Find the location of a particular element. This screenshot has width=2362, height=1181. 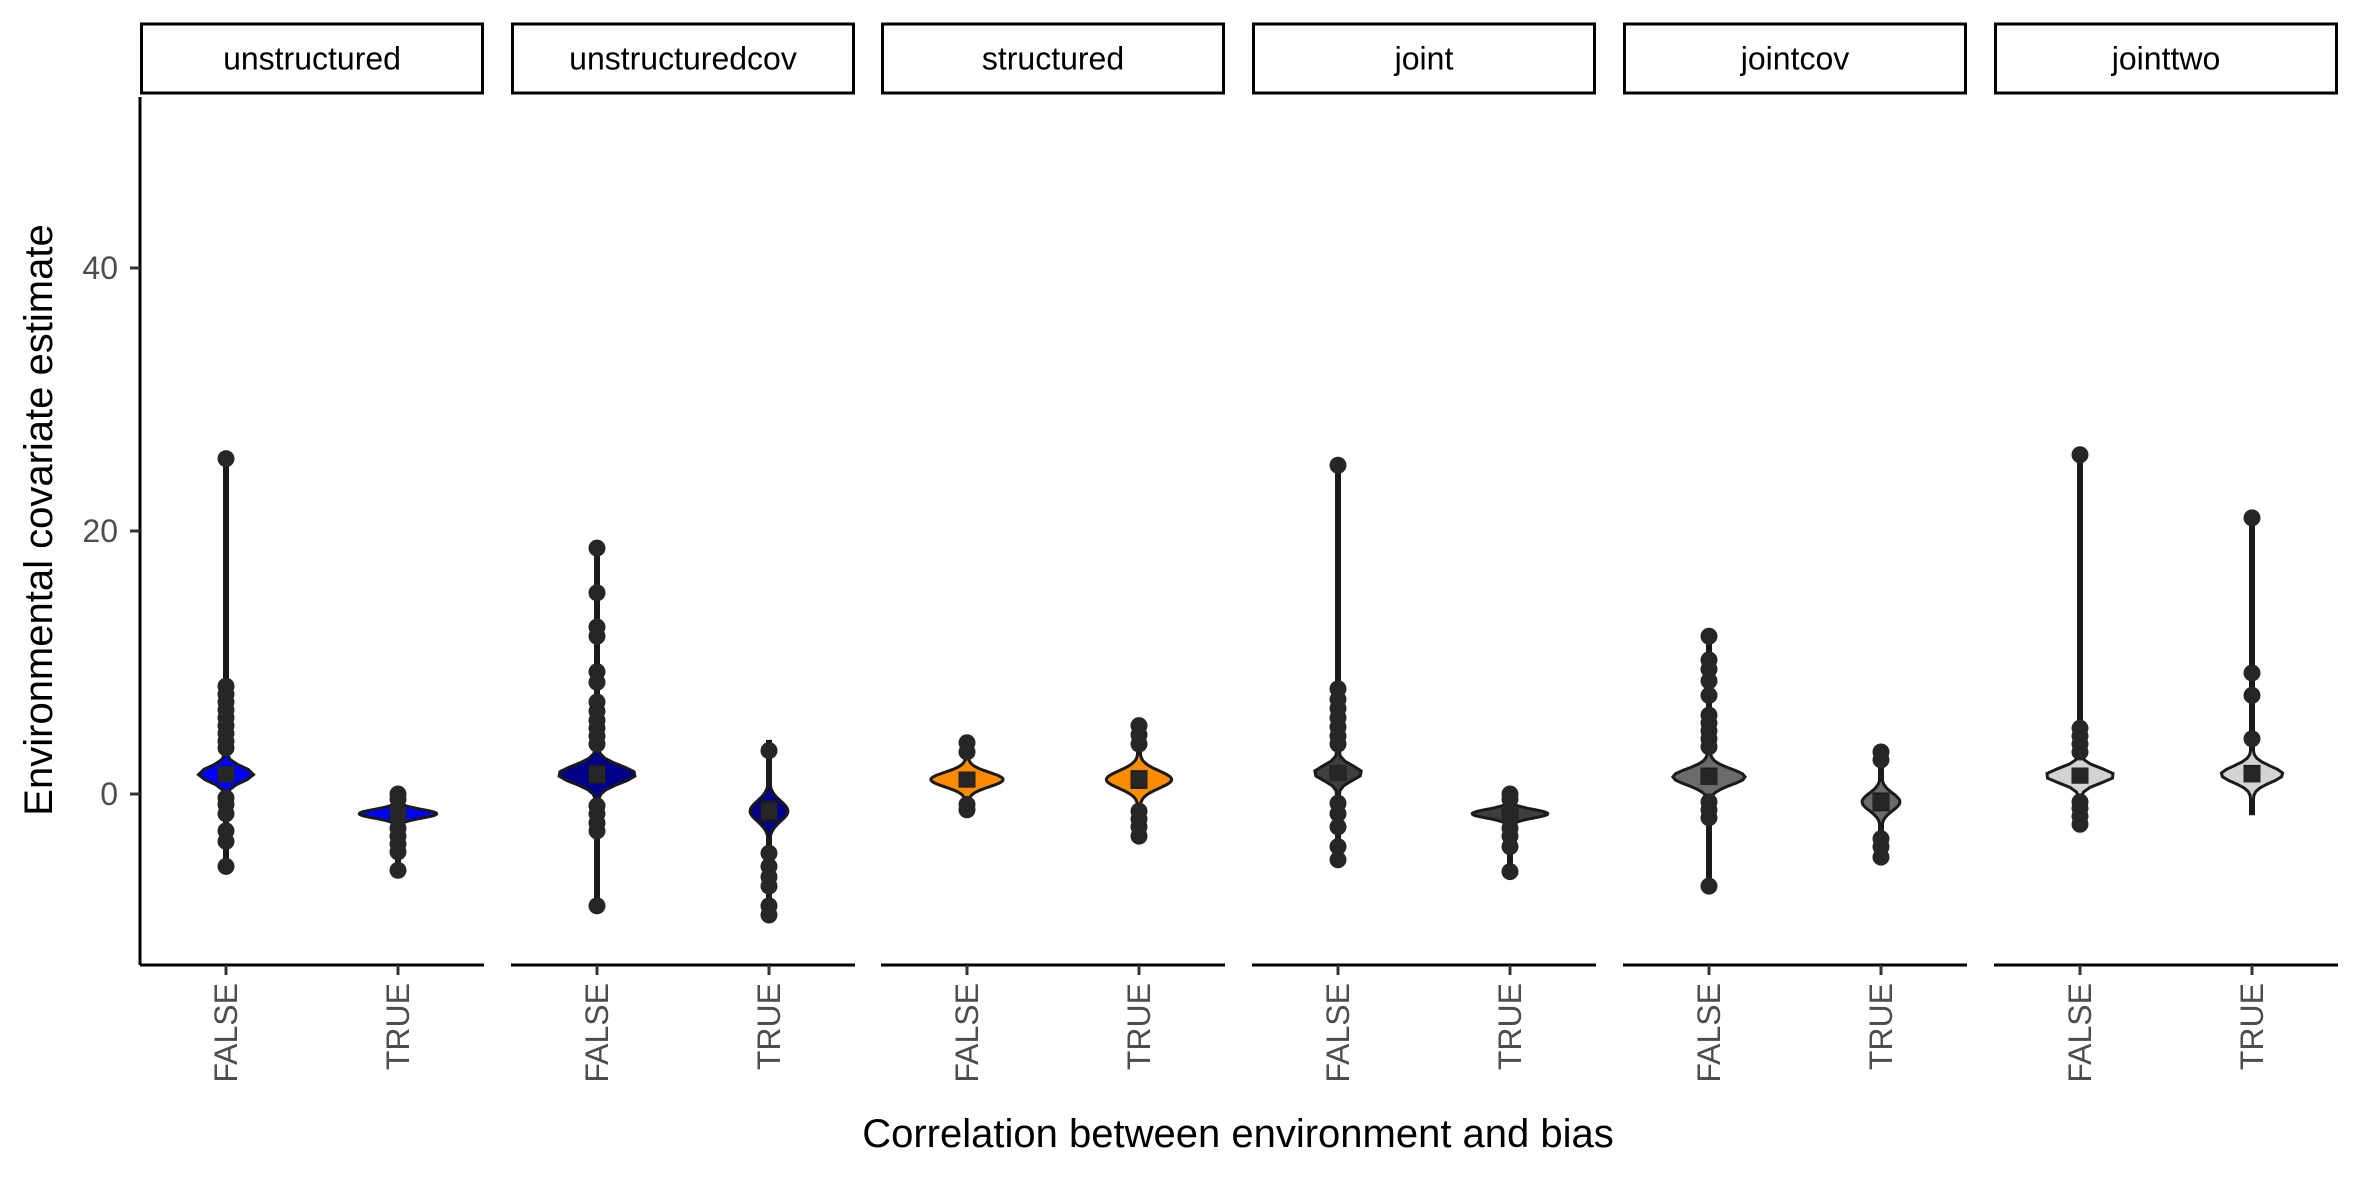

panel-structured: structured FALSE TRUE is located at coordinates (1053, 552).